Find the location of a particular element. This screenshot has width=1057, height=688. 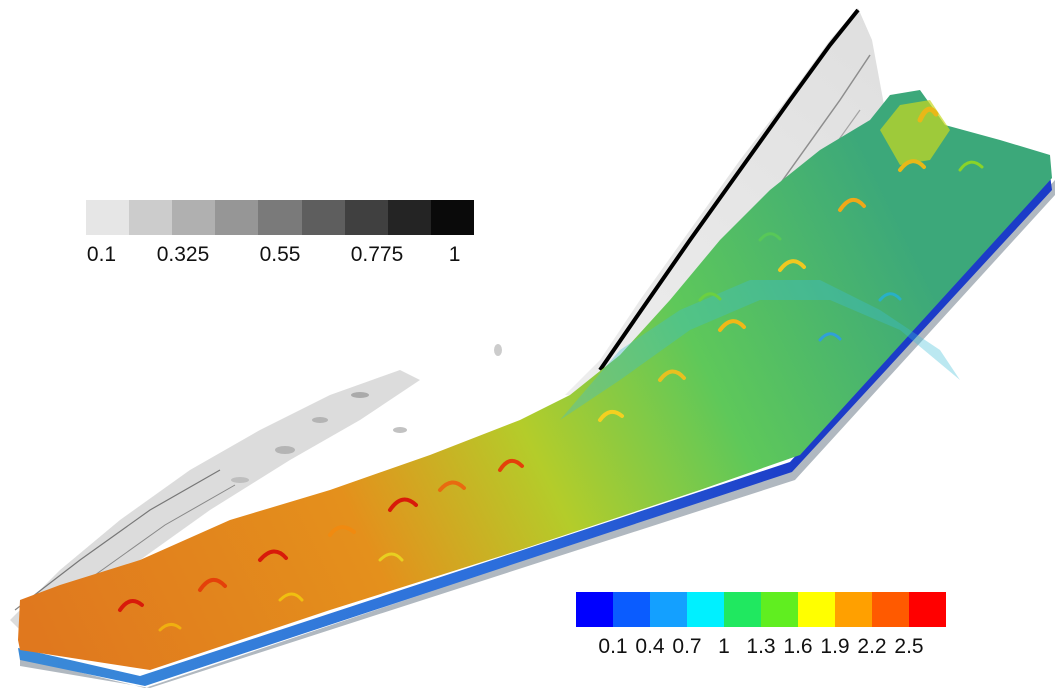

grayscale-legend-bar is located at coordinates (280, 217).